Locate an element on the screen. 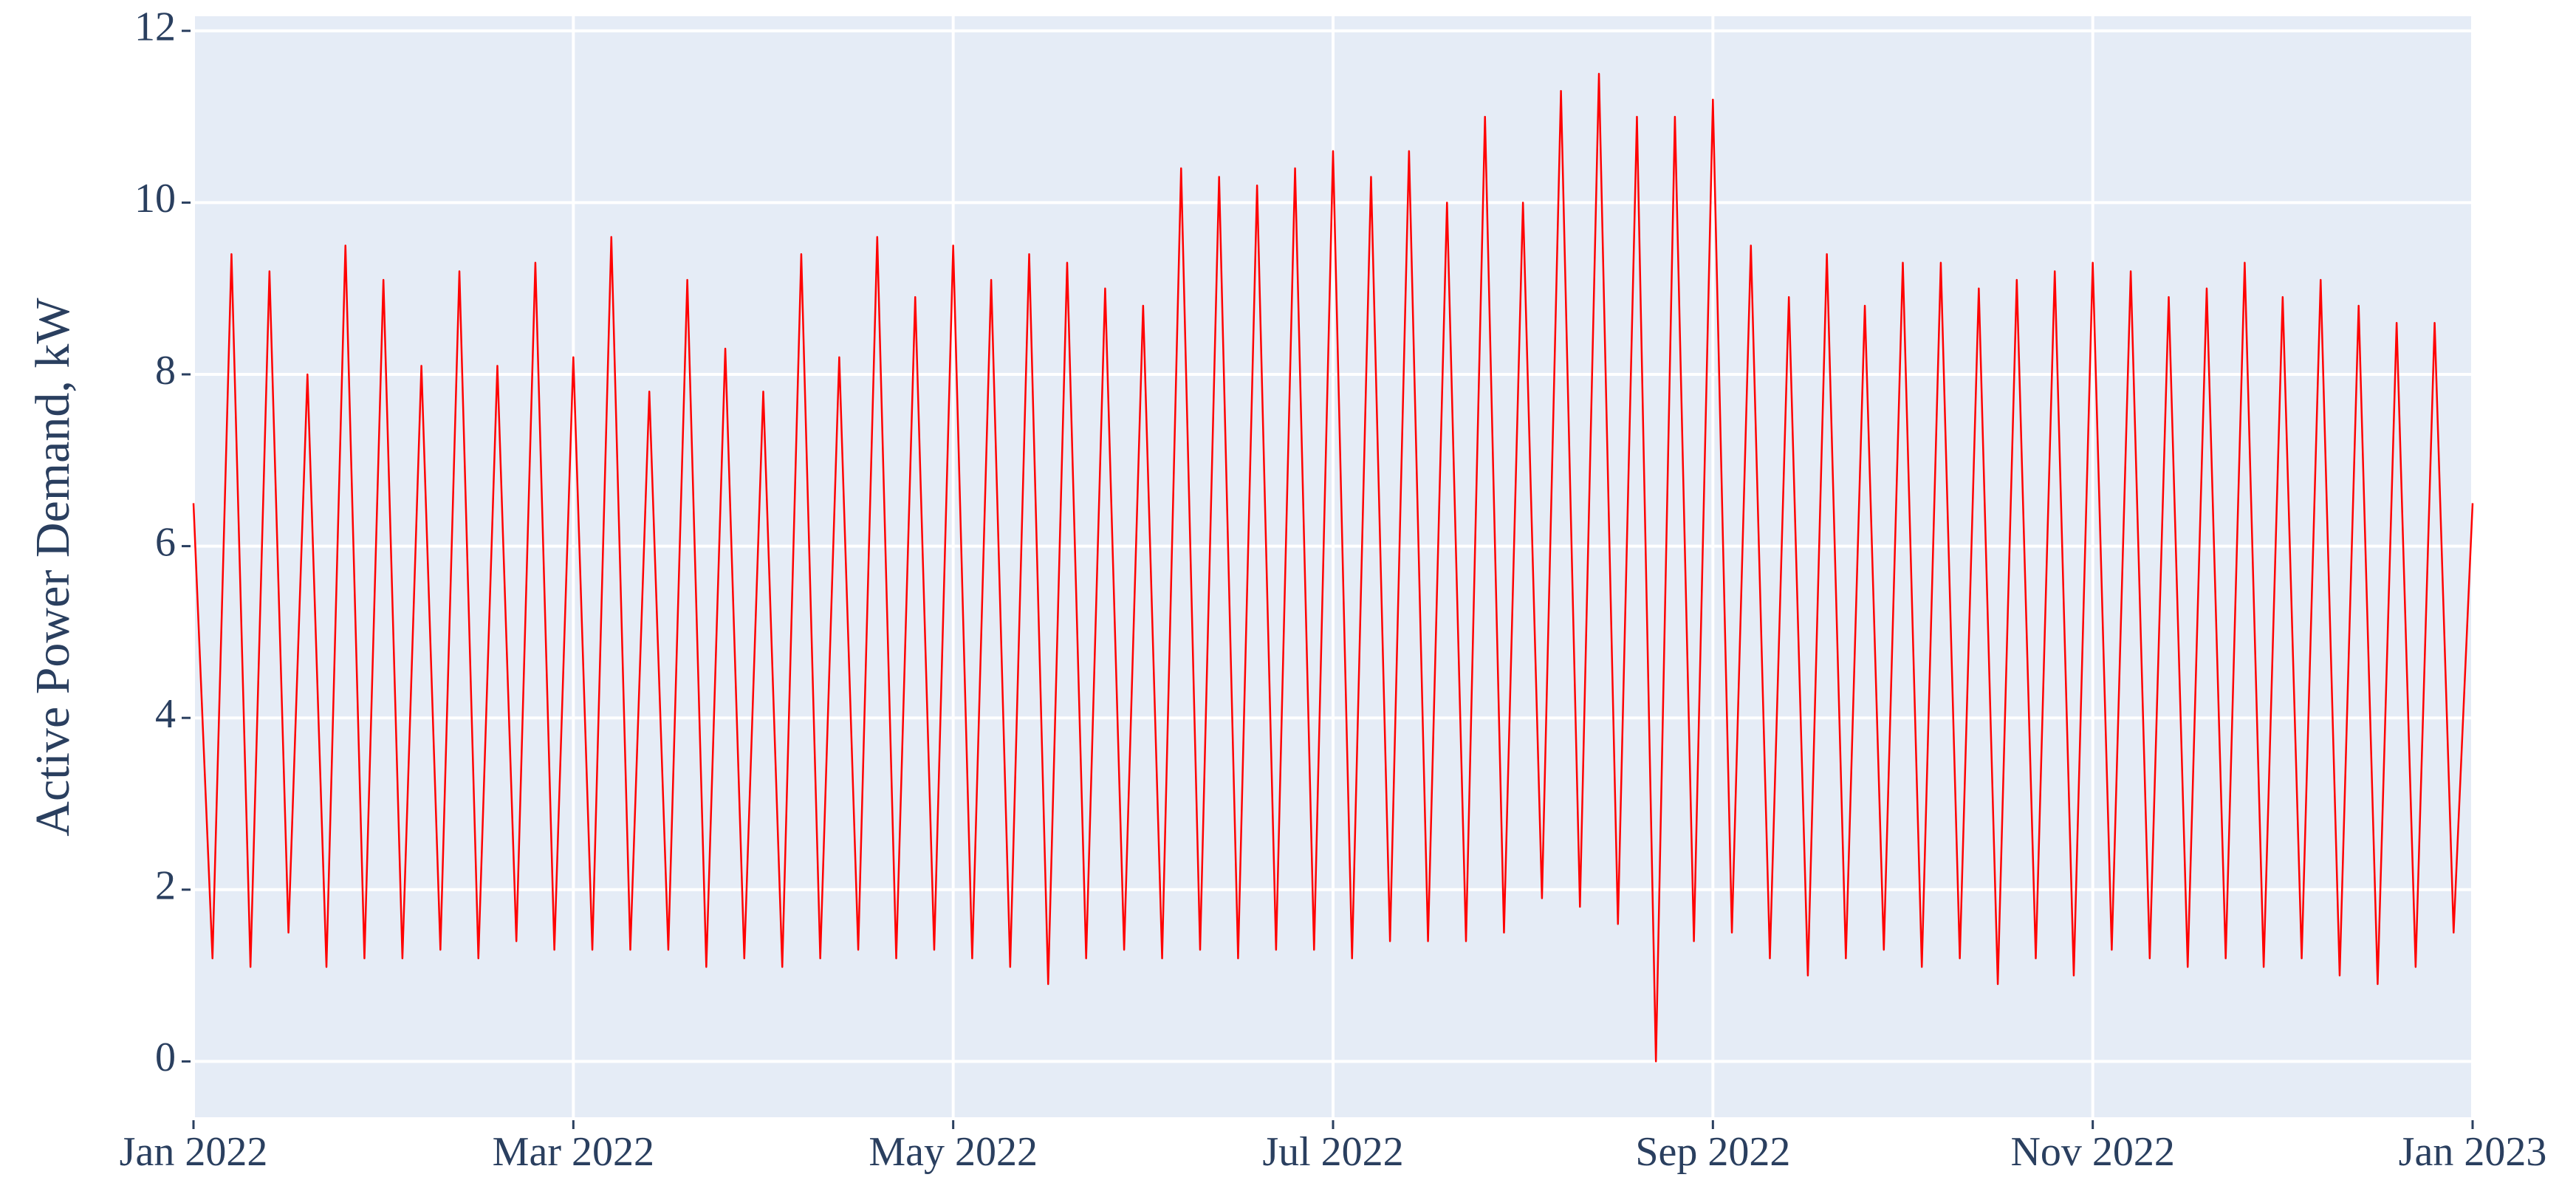 This screenshot has width=2576, height=1197. x-tick-label: Sep 2022 is located at coordinates (1712, 1152).